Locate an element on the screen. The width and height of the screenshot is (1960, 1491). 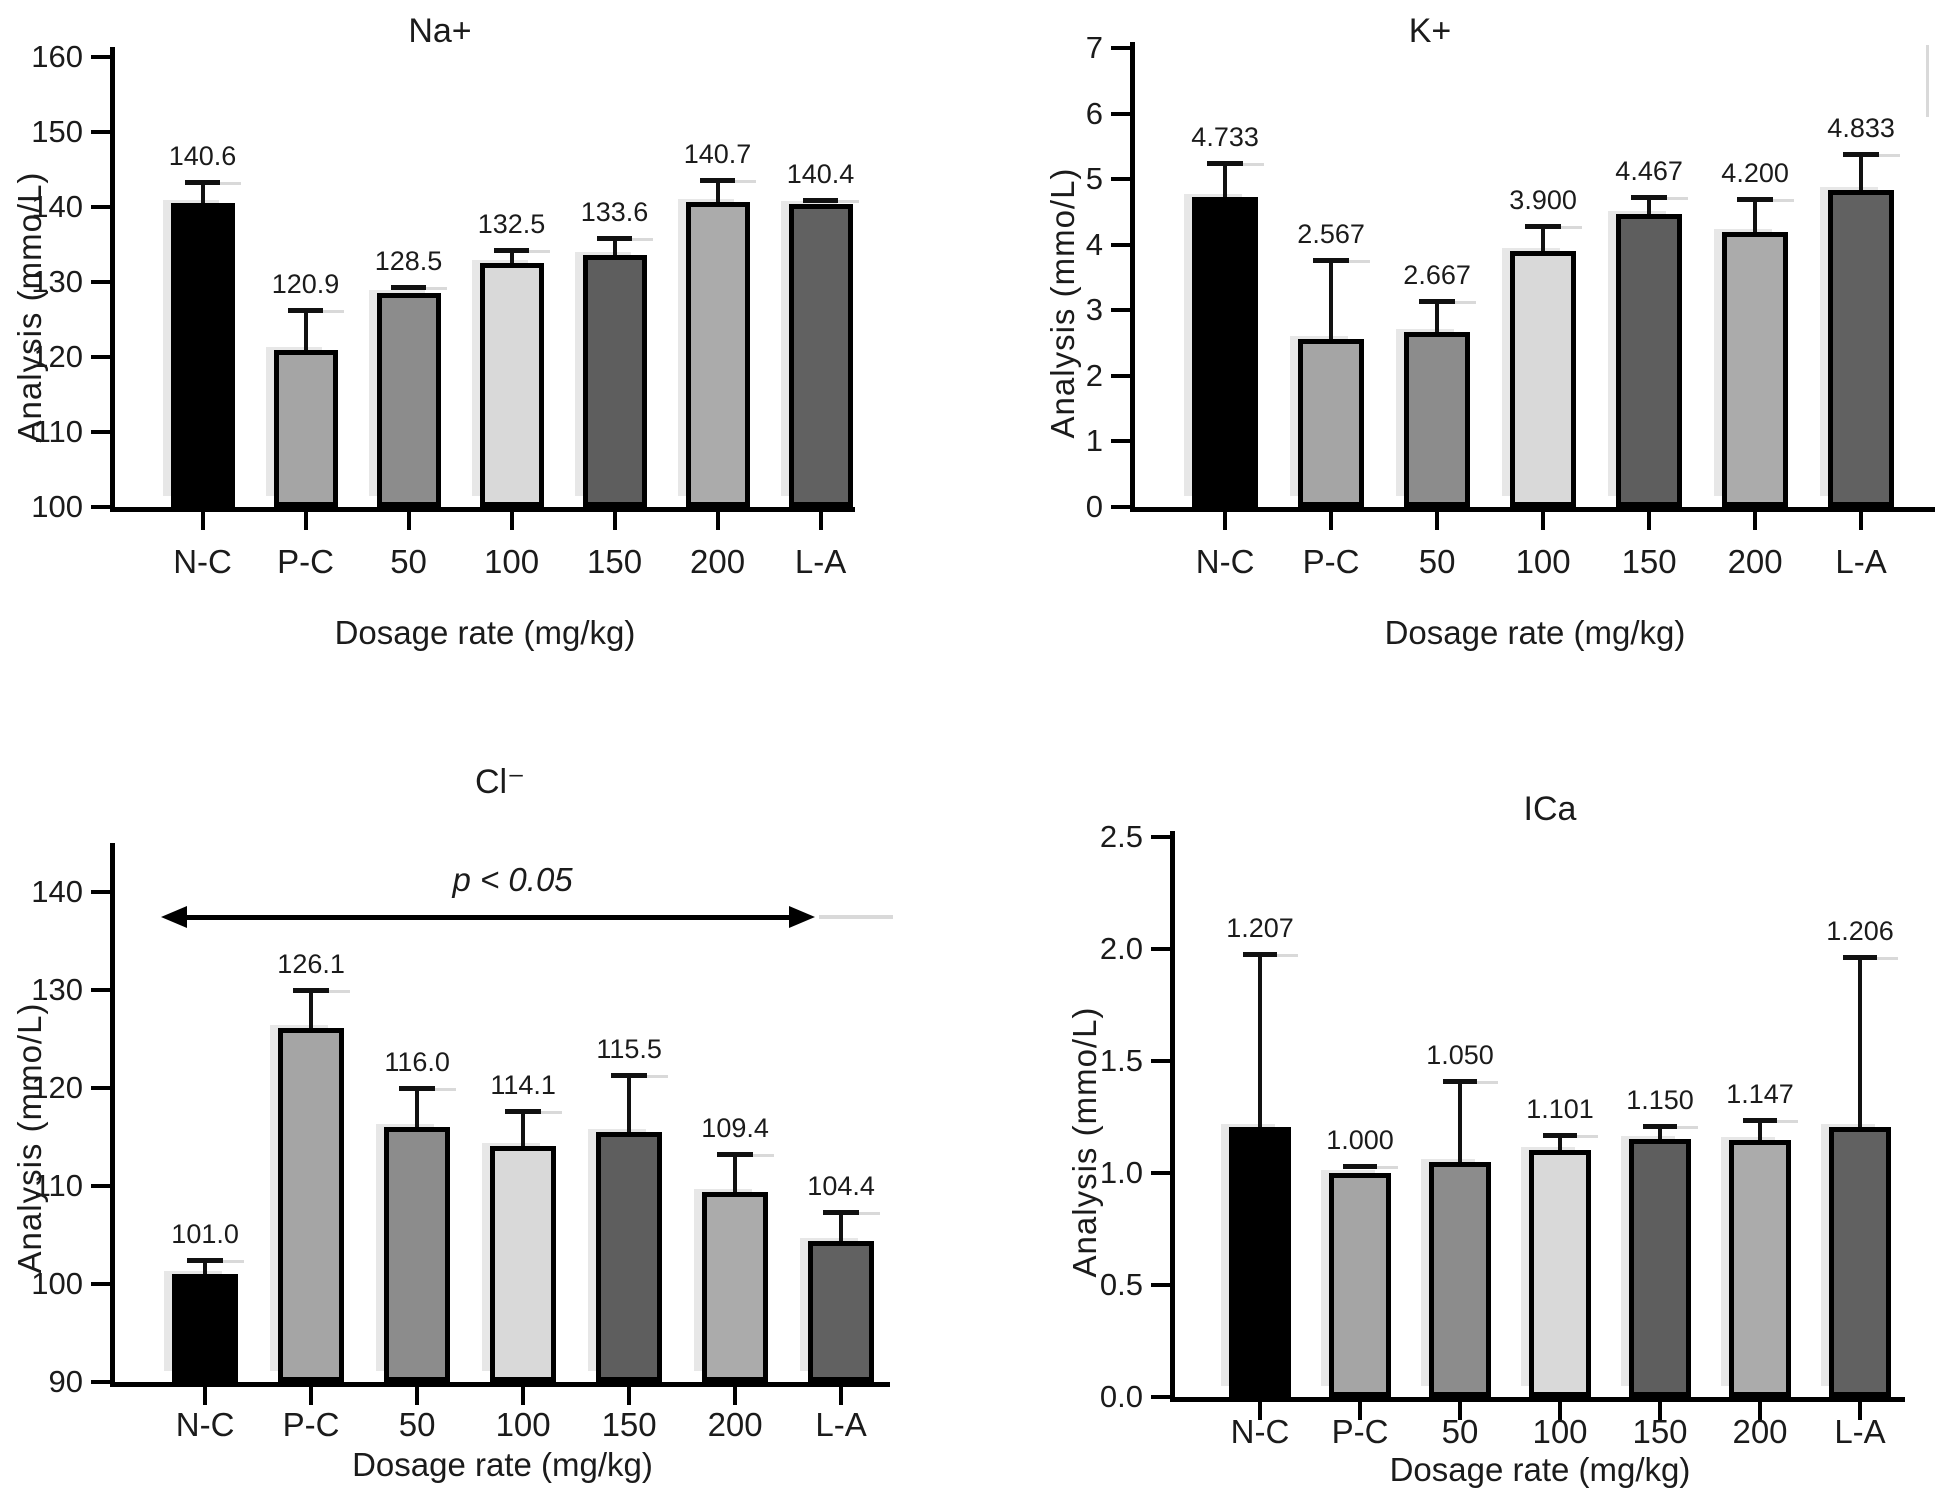
y-tick-label: 5 is located at coordinates (1094, 179).